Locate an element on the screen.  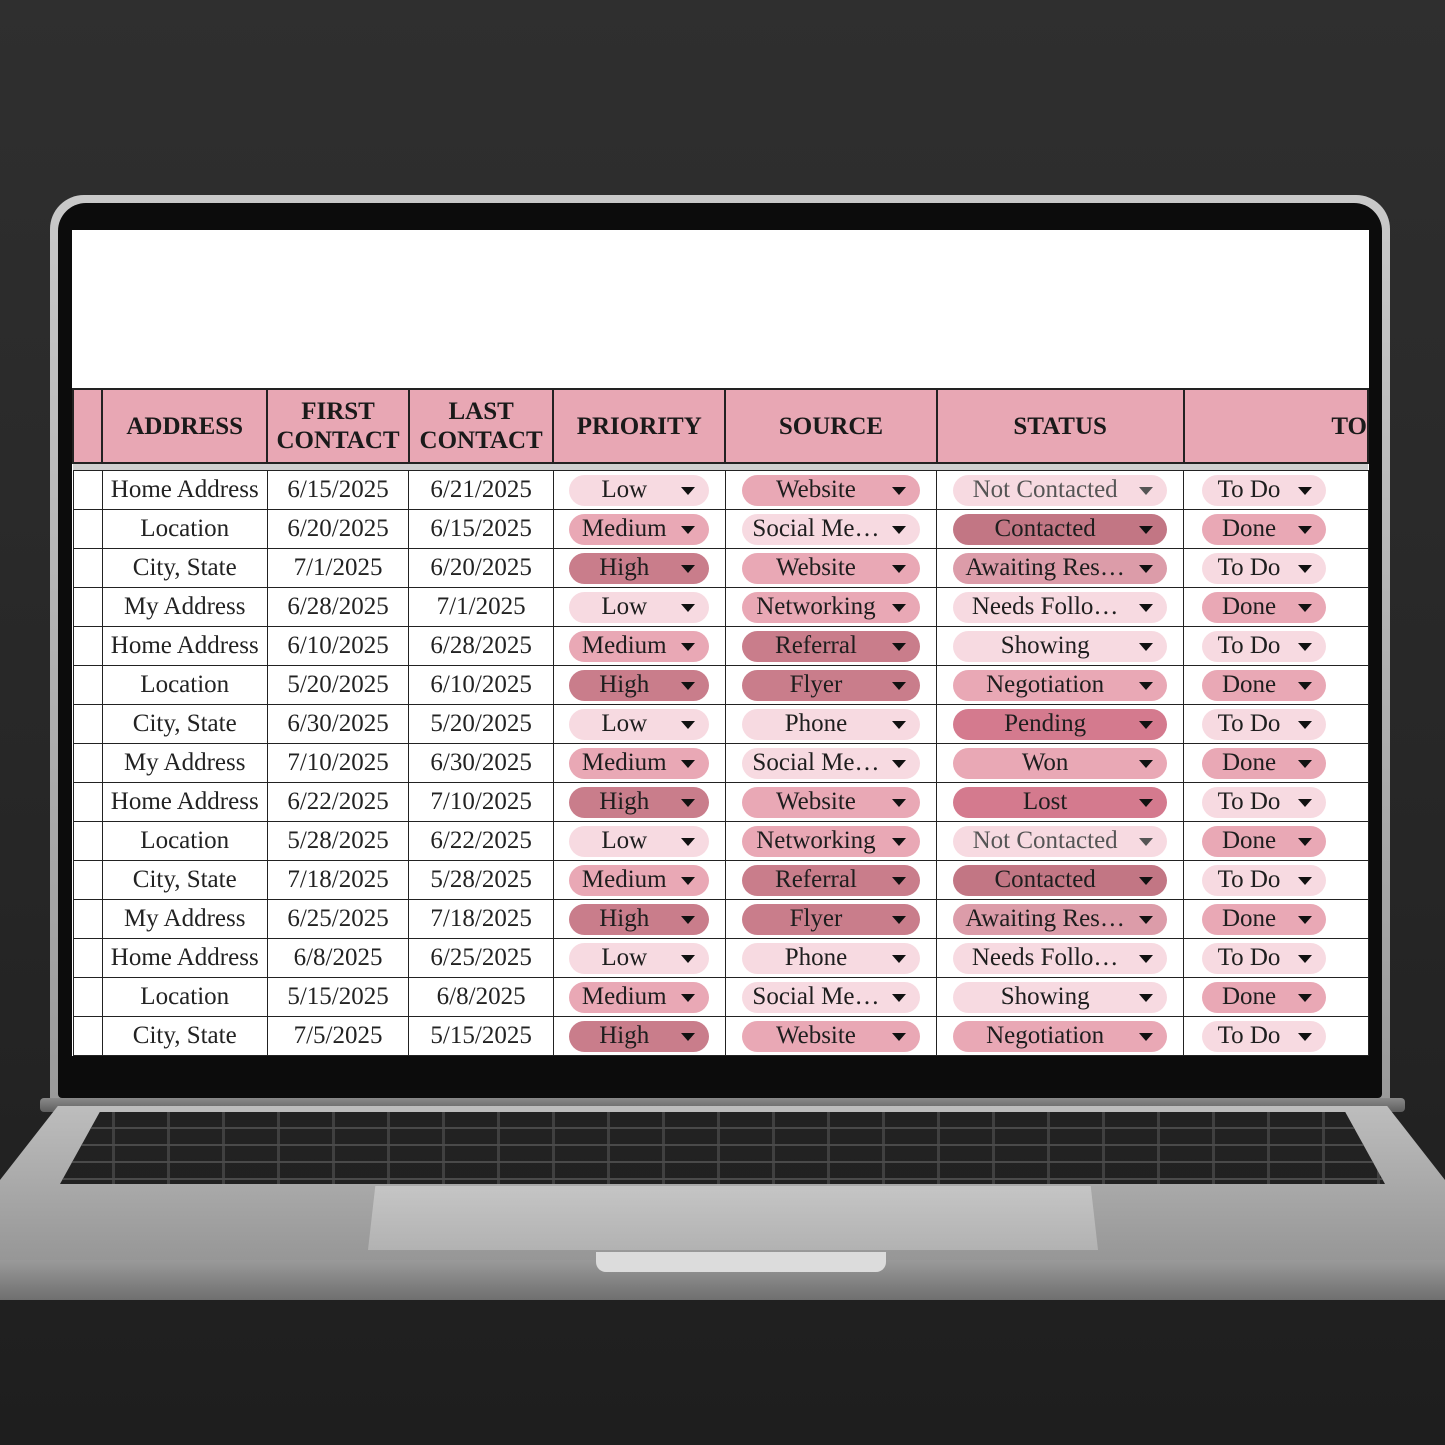
source-dropdown: Phone is located at coordinates (830, 958).